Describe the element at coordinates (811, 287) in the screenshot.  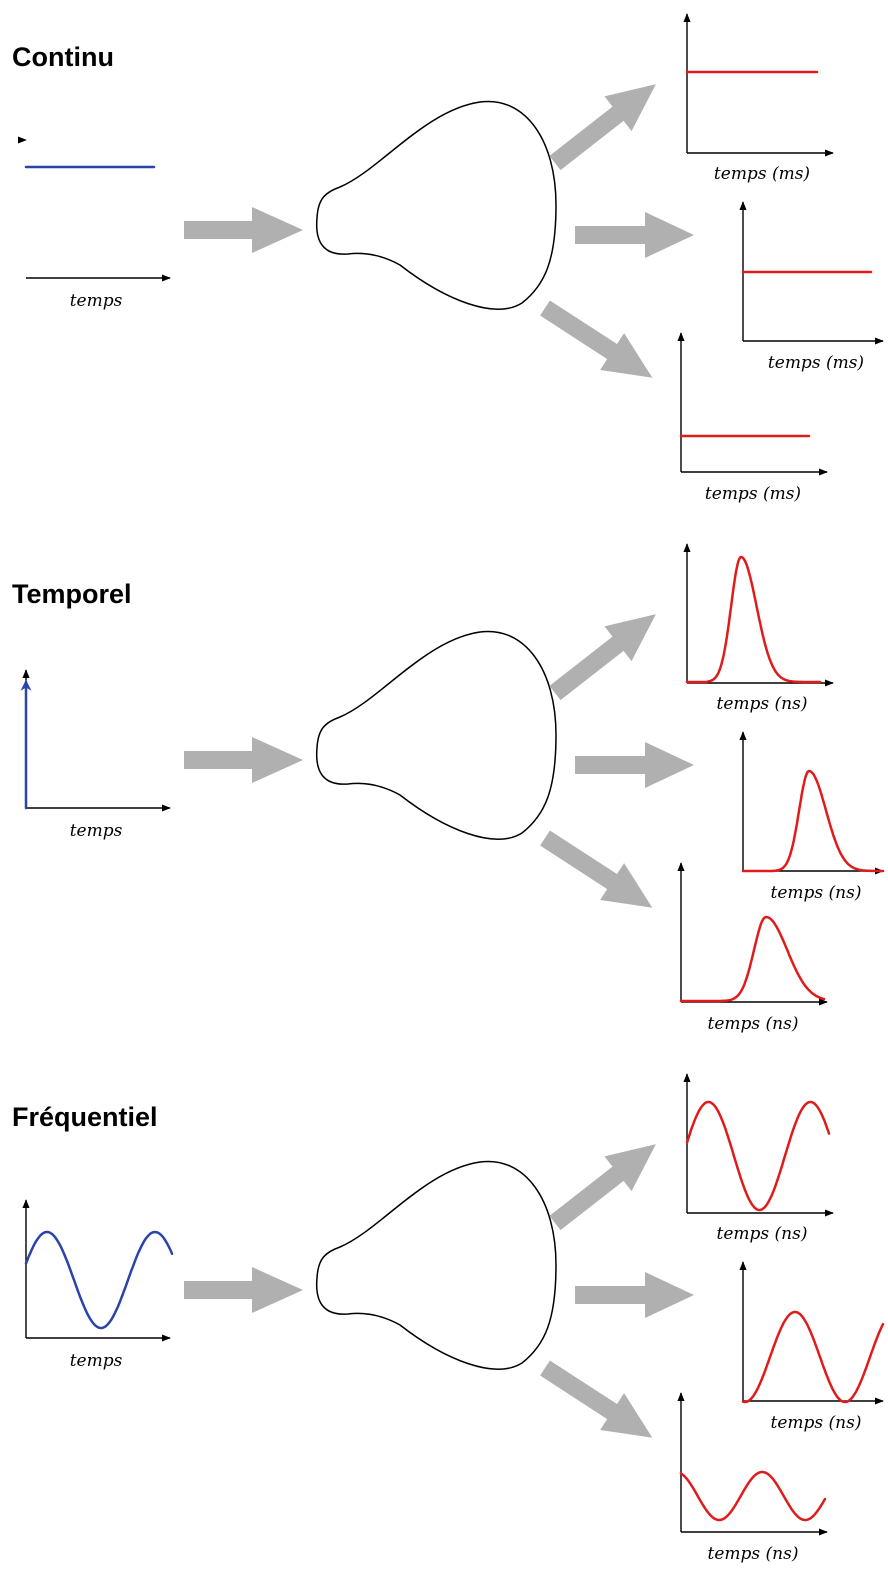
I see `output-plot-middle: temps (ms)` at that location.